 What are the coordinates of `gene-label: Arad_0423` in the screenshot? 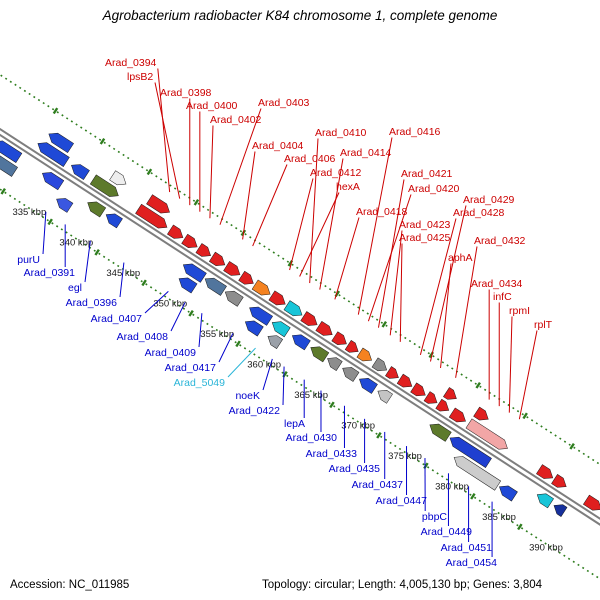 It's located at (425, 225).